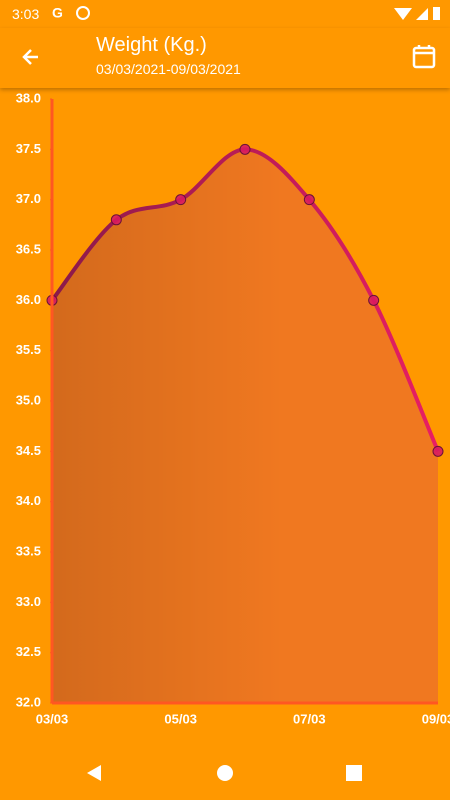 This screenshot has height=800, width=450. I want to click on y-tick-label: 34.5, so click(28, 450).